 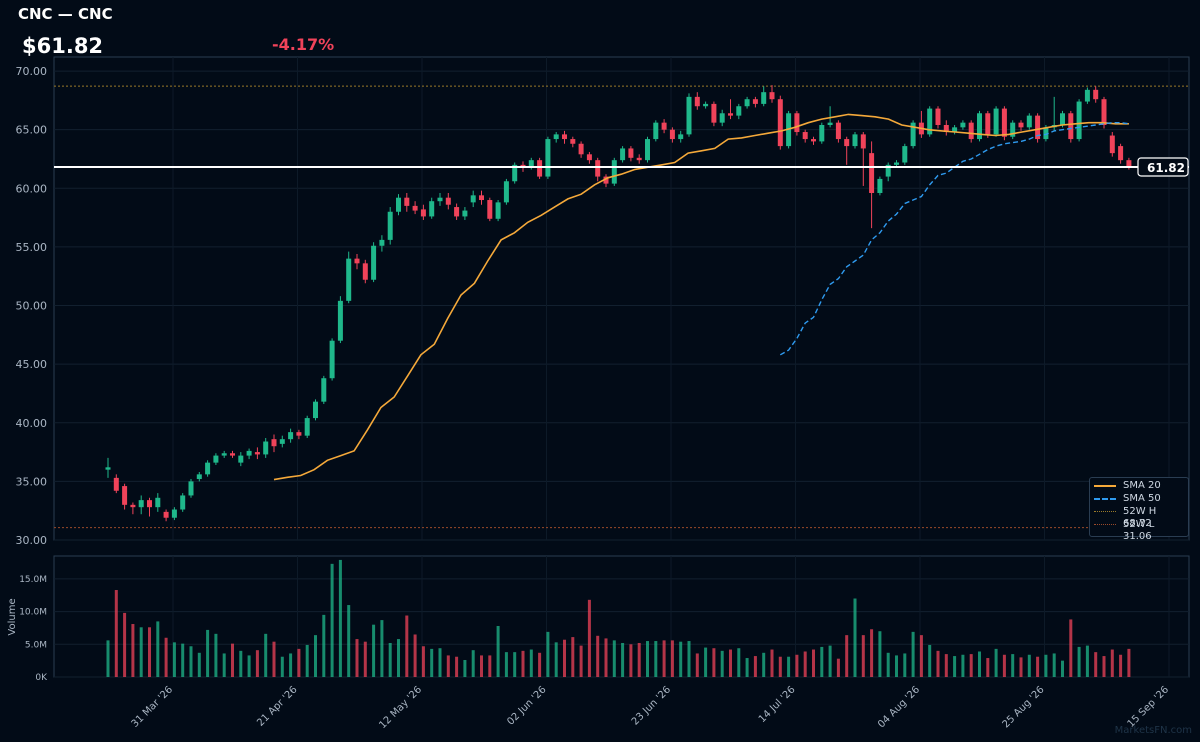 I want to click on legend-label: 52W L 31.06, so click(x=1139, y=530).